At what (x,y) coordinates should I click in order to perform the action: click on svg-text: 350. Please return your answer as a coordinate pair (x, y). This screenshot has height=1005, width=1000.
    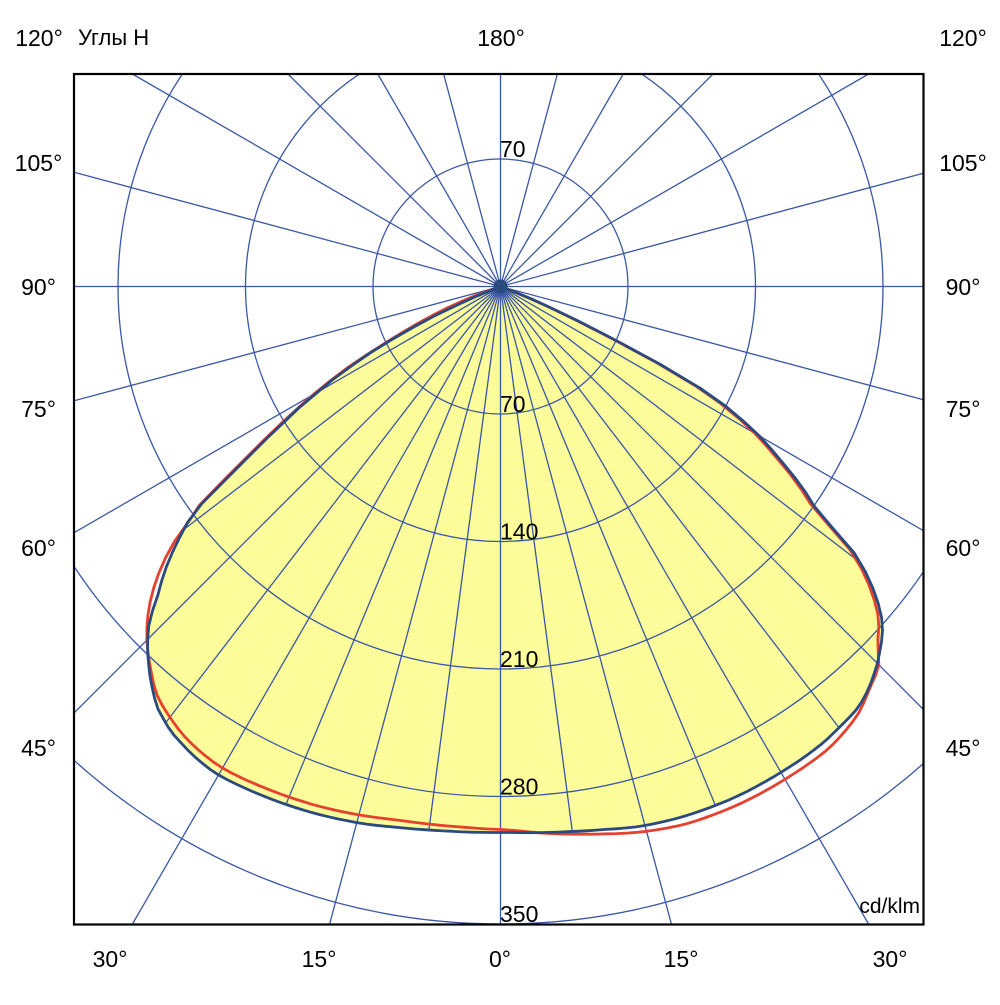
    Looking at the image, I should click on (519, 914).